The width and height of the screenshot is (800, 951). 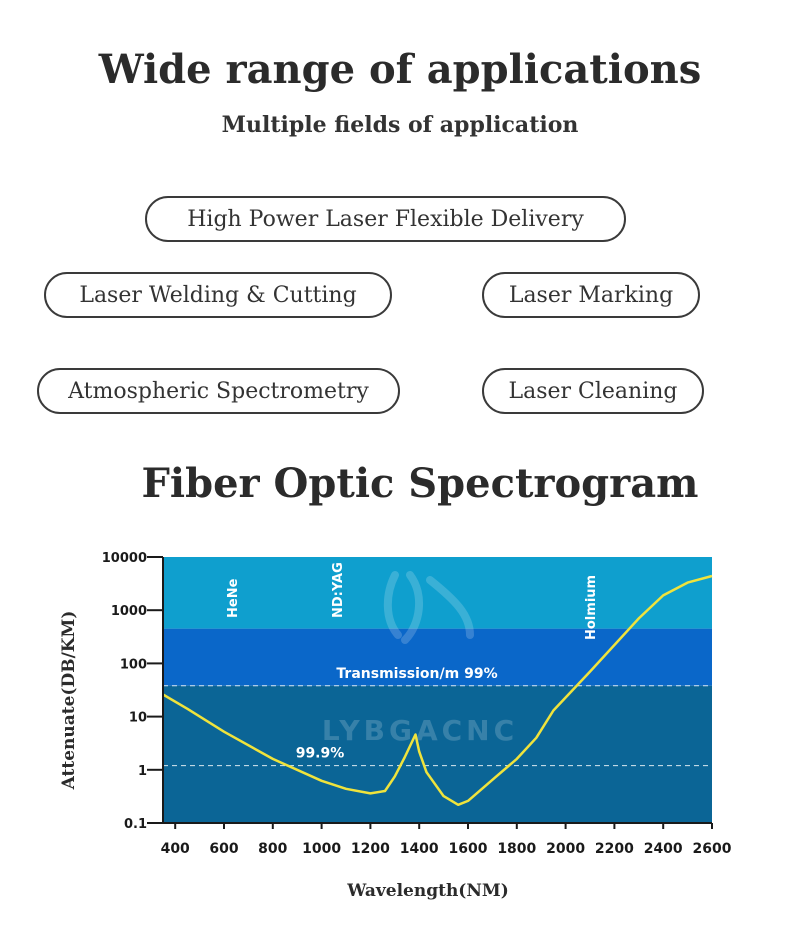 I want to click on y-tick-label: 1000, so click(x=129, y=611).